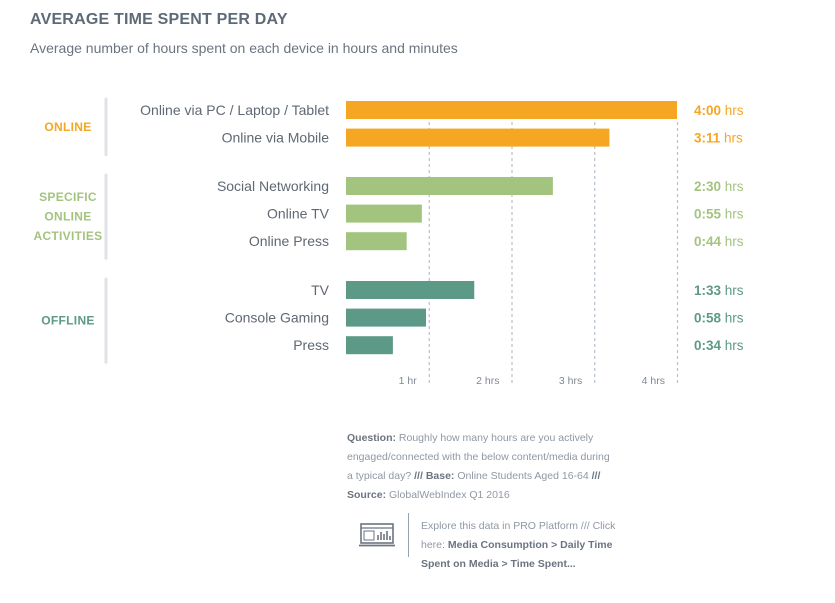 The height and width of the screenshot is (603, 835). What do you see at coordinates (367, 495) in the screenshot?
I see `source-label: Source:` at bounding box center [367, 495].